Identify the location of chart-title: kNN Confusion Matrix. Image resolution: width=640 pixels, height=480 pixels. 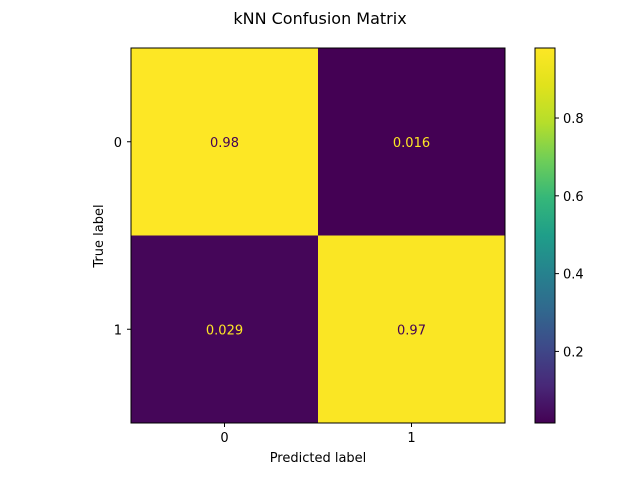
(319, 18).